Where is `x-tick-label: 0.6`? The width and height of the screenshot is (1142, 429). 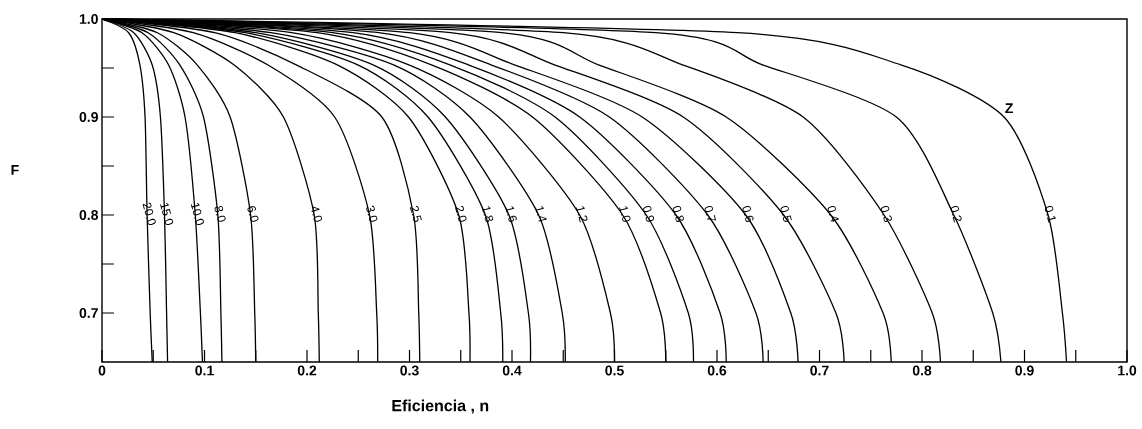
x-tick-label: 0.6 is located at coordinates (717, 370).